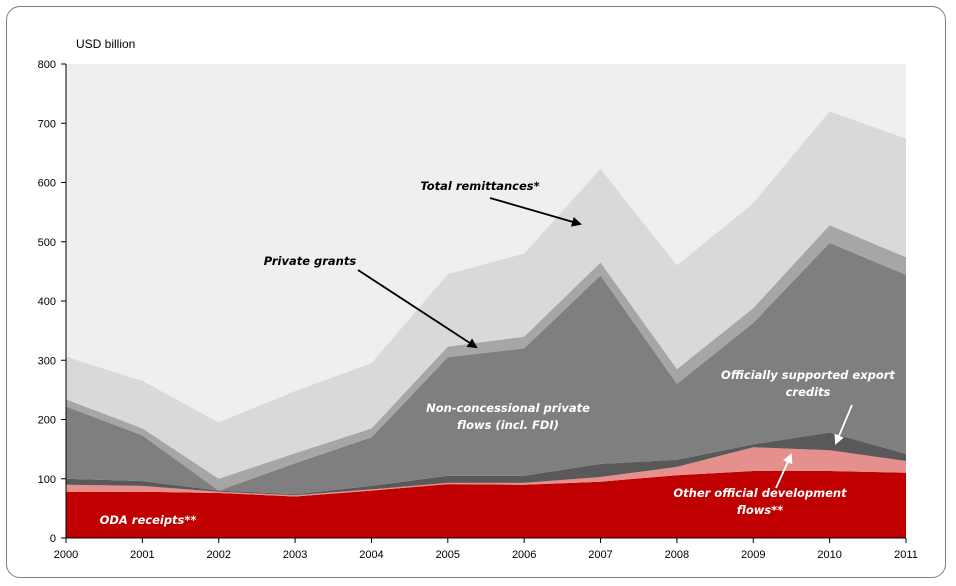  Describe the element at coordinates (53, 539) in the screenshot. I see `y-tick-label: 0` at that location.